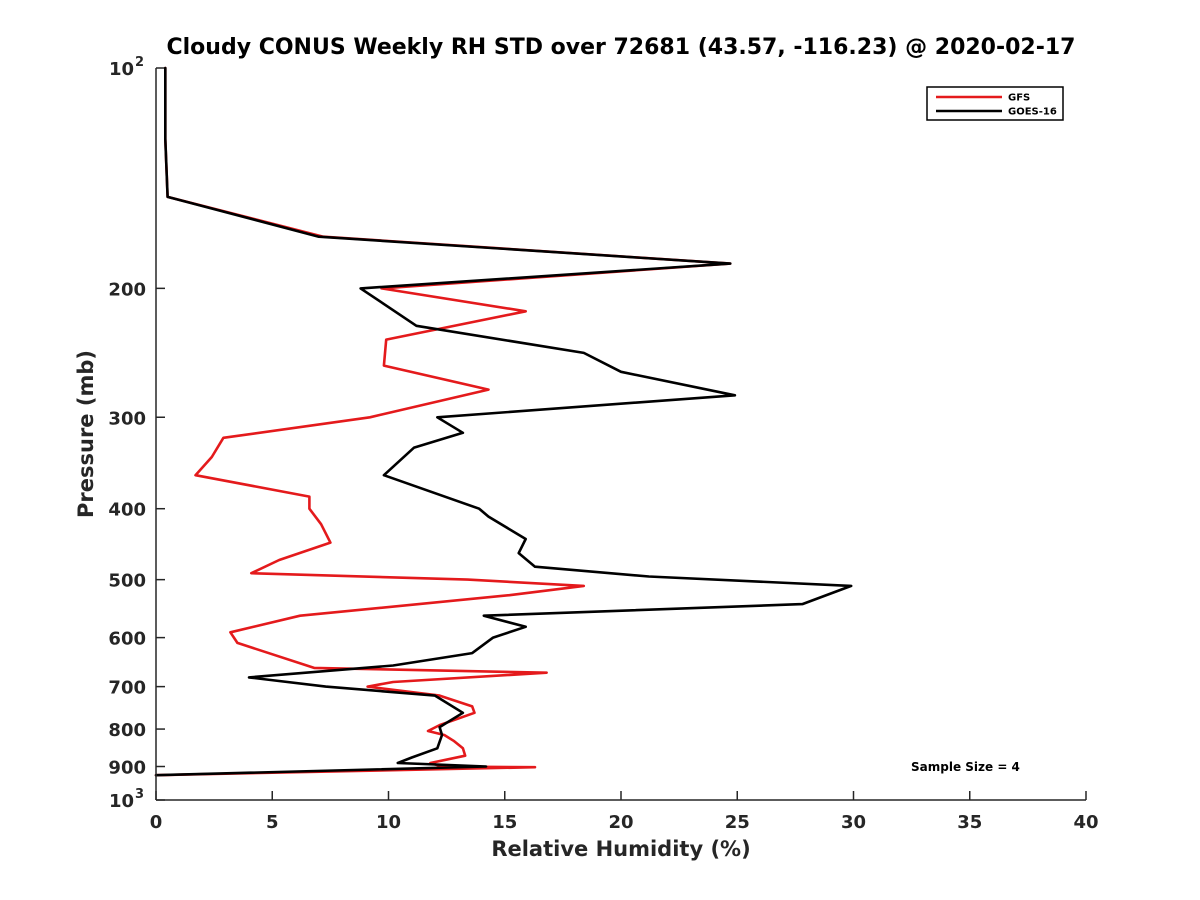 The width and height of the screenshot is (1200, 900). Describe the element at coordinates (127, 289) in the screenshot. I see `y-tick-label: 200` at that location.